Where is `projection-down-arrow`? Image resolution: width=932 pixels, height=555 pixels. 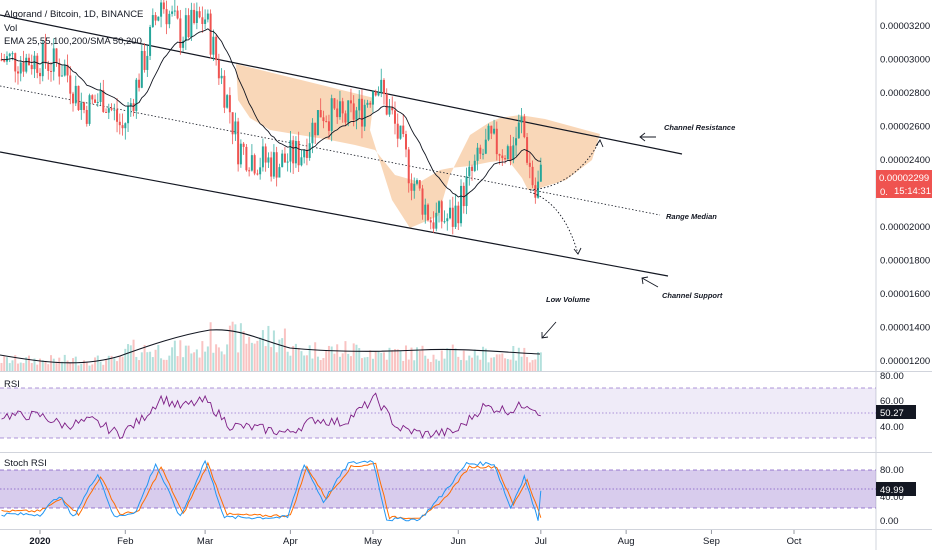 projection-down-arrow is located at coordinates (554, 223).